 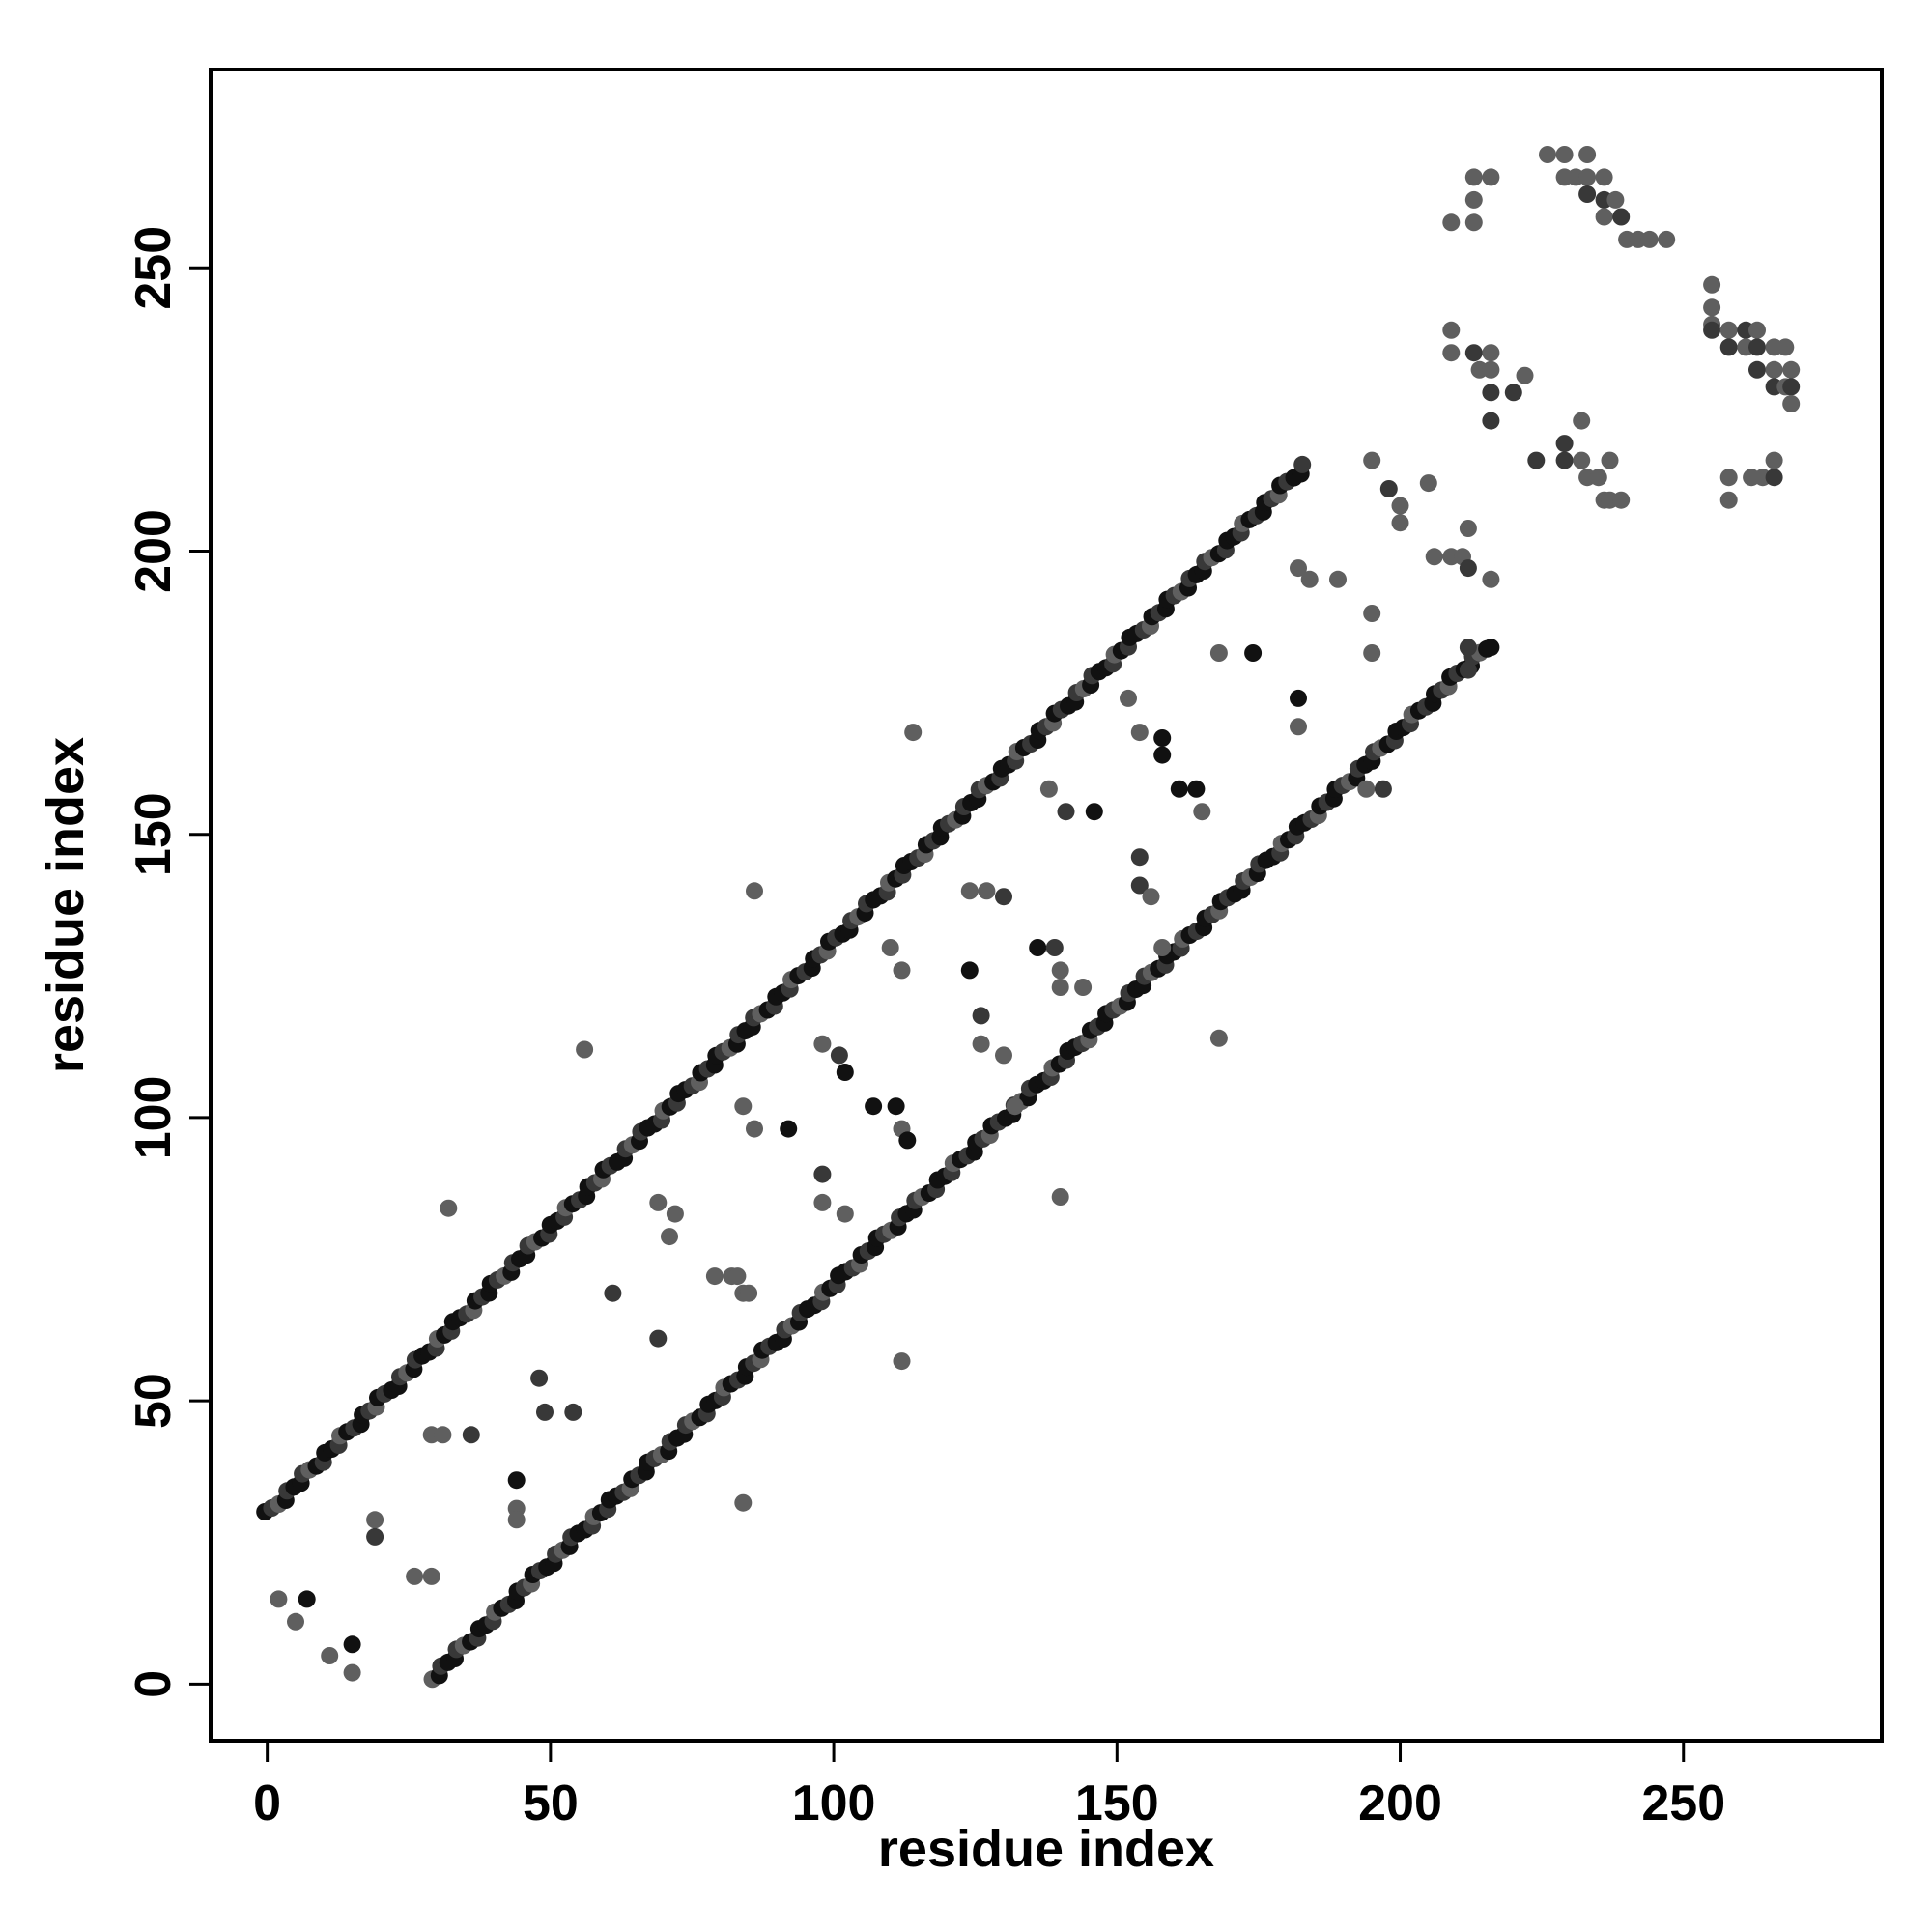 What do you see at coordinates (1400, 1804) in the screenshot?
I see `x-tick-label: 200` at bounding box center [1400, 1804].